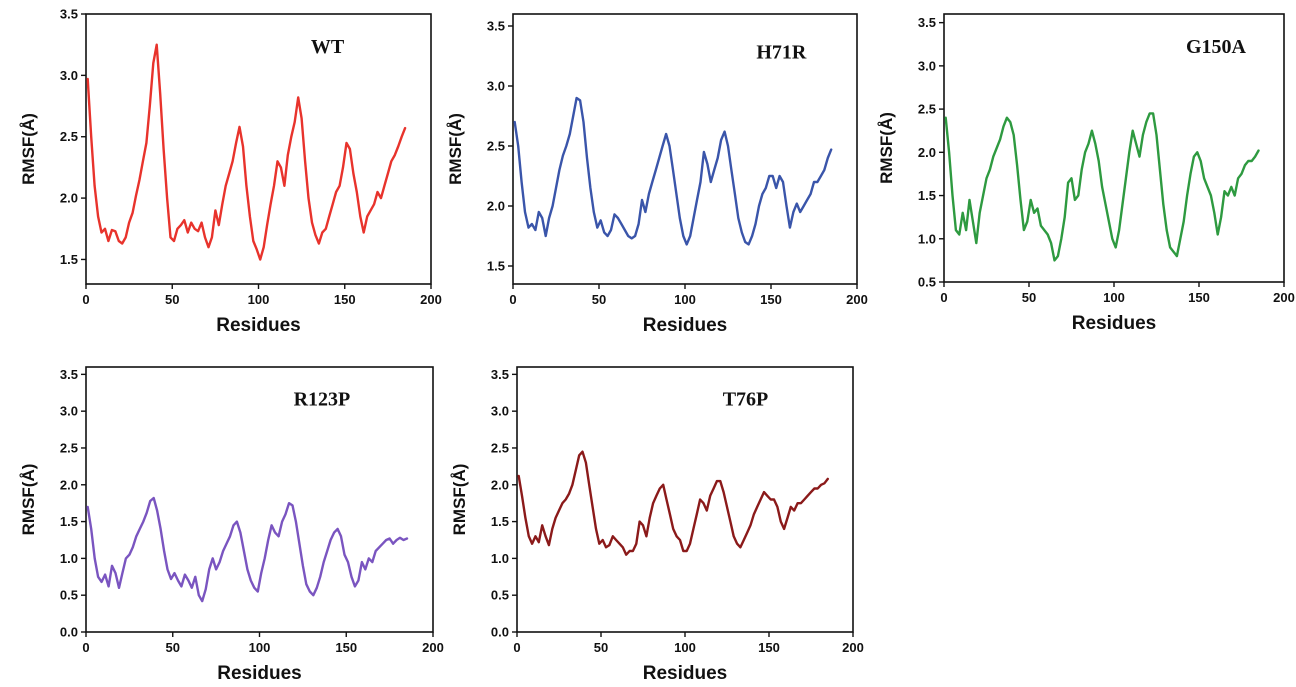 This screenshot has height=687, width=1296. Describe the element at coordinates (746, 400) in the screenshot. I see `chart-title: T76P` at that location.